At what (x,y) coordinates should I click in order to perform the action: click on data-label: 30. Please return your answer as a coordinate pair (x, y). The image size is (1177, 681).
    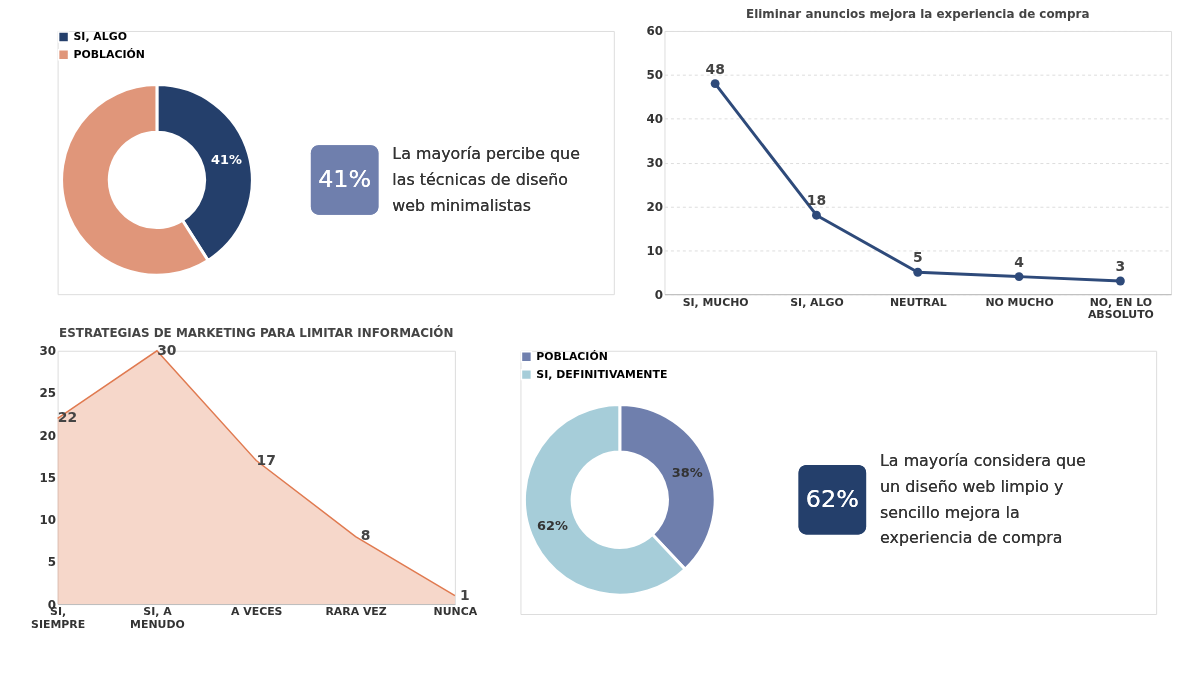
    Looking at the image, I should click on (167, 349).